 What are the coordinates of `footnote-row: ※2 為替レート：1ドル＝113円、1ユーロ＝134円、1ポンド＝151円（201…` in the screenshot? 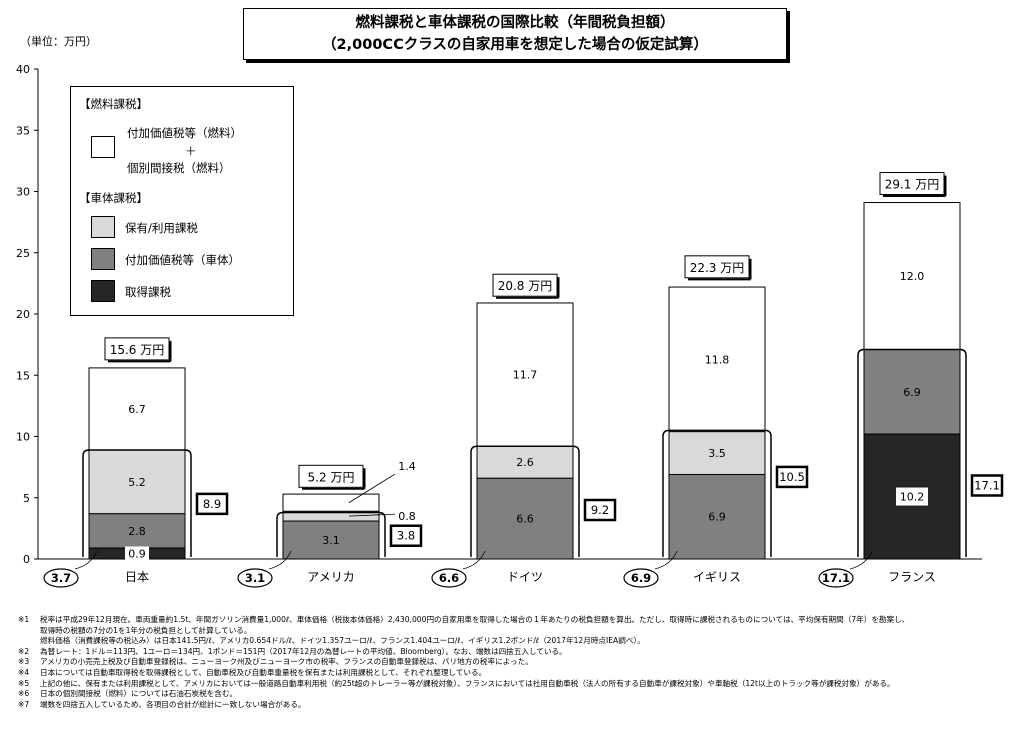 It's located at (515, 652).